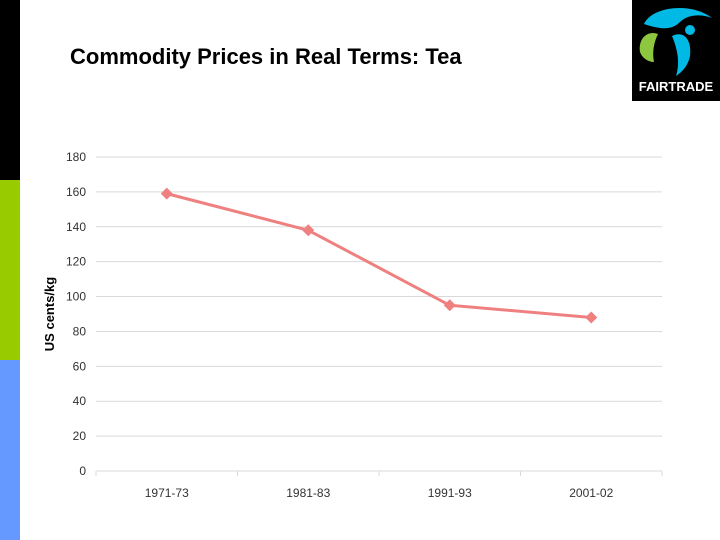 The height and width of the screenshot is (540, 720). I want to click on series-line, so click(379, 255).